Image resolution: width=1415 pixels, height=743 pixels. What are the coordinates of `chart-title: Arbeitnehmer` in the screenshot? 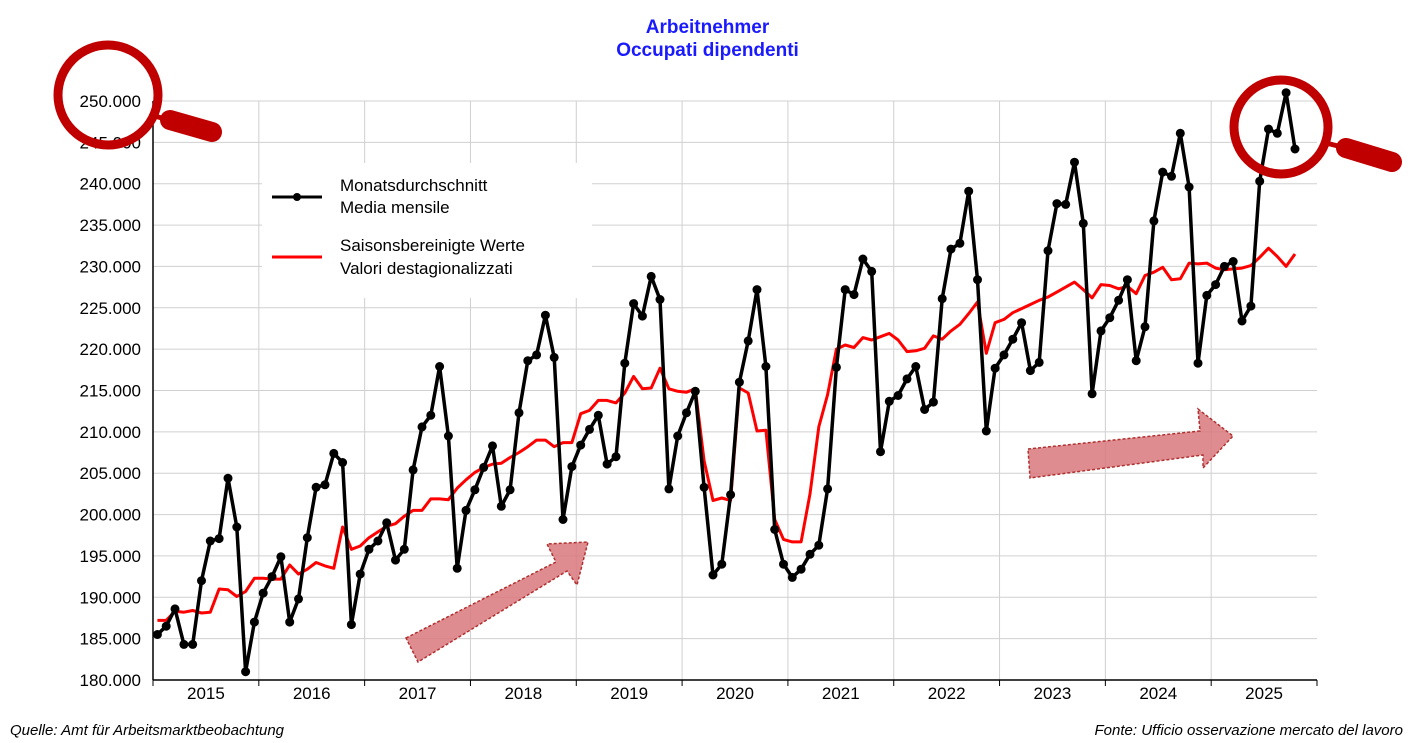 It's located at (707, 27).